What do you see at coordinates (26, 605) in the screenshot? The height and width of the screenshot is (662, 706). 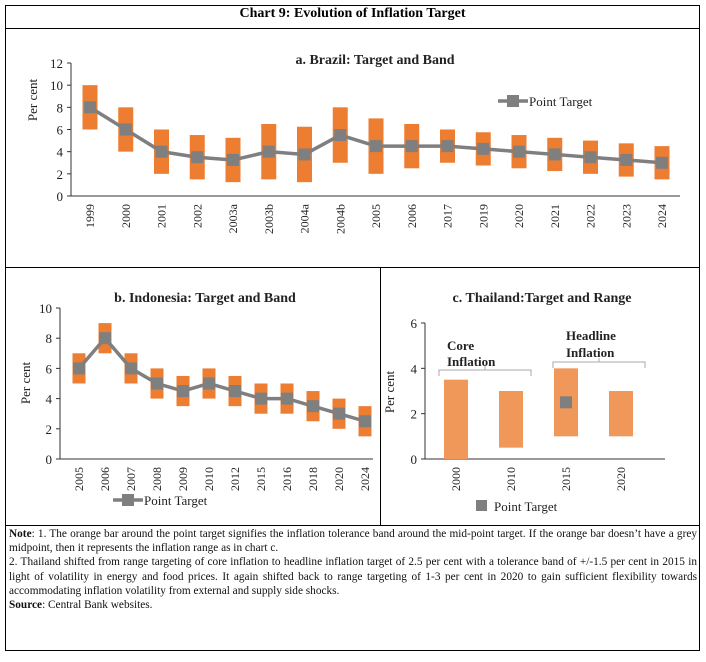 I see `source-label: Source` at bounding box center [26, 605].